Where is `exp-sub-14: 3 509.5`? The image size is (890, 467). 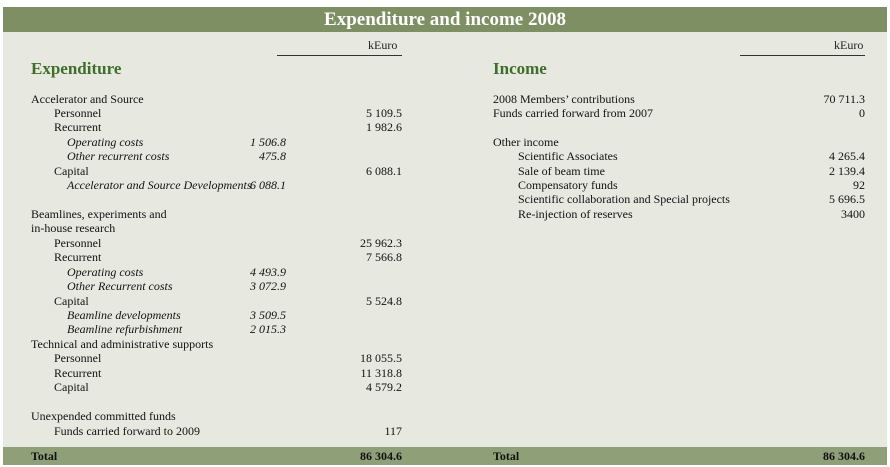 exp-sub-14: 3 509.5 is located at coordinates (268, 315).